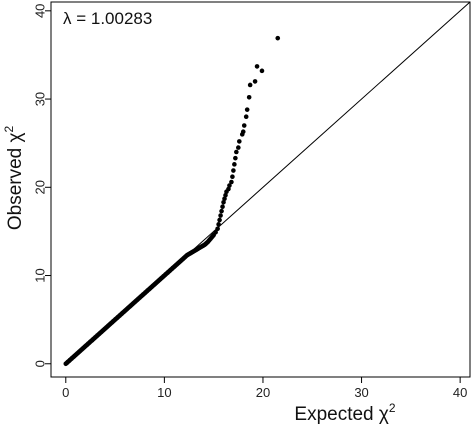 The height and width of the screenshot is (428, 474). What do you see at coordinates (263, 392) in the screenshot?
I see `x-tick-label: 20` at bounding box center [263, 392].